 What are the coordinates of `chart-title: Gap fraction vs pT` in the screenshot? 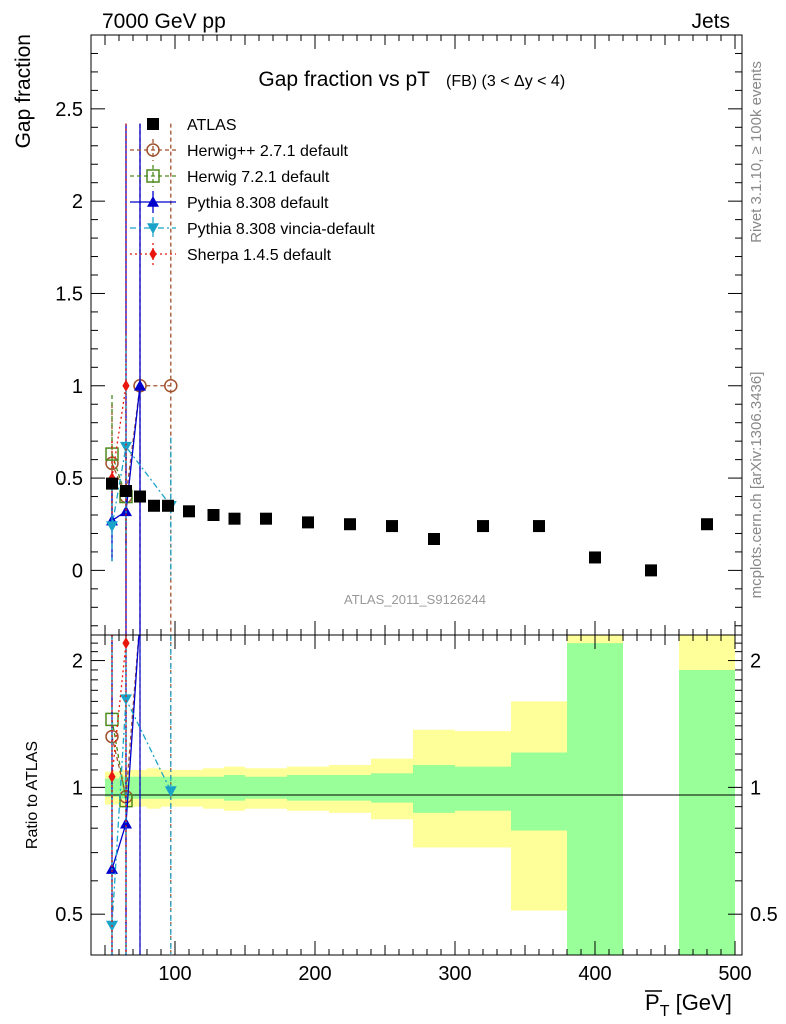 It's located at (344, 79).